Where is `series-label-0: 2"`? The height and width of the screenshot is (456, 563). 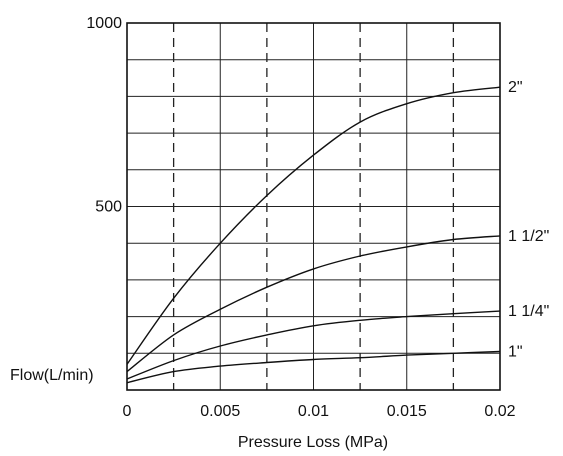
series-label-0: 2" is located at coordinates (515, 87).